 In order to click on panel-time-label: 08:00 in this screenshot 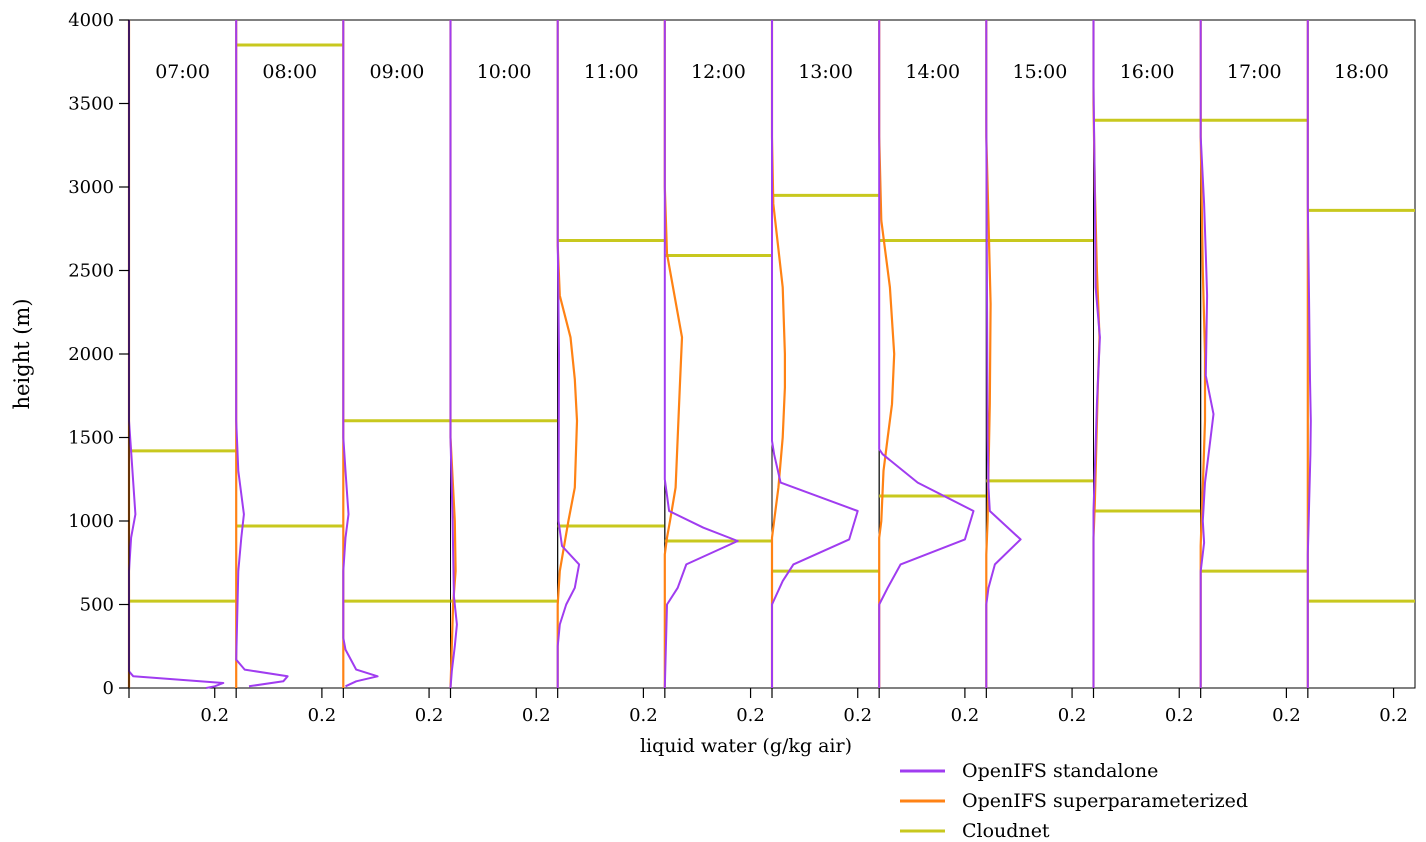, I will do `click(289, 72)`.